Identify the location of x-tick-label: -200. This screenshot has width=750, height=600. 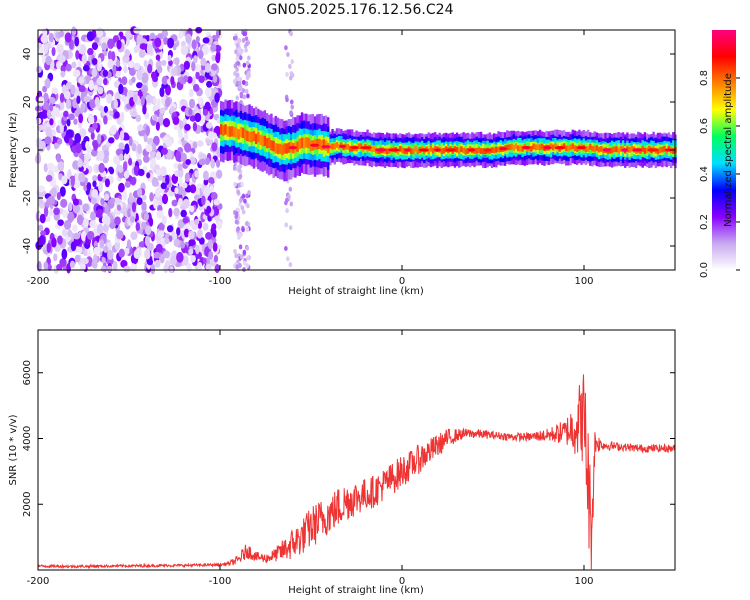
(38, 581).